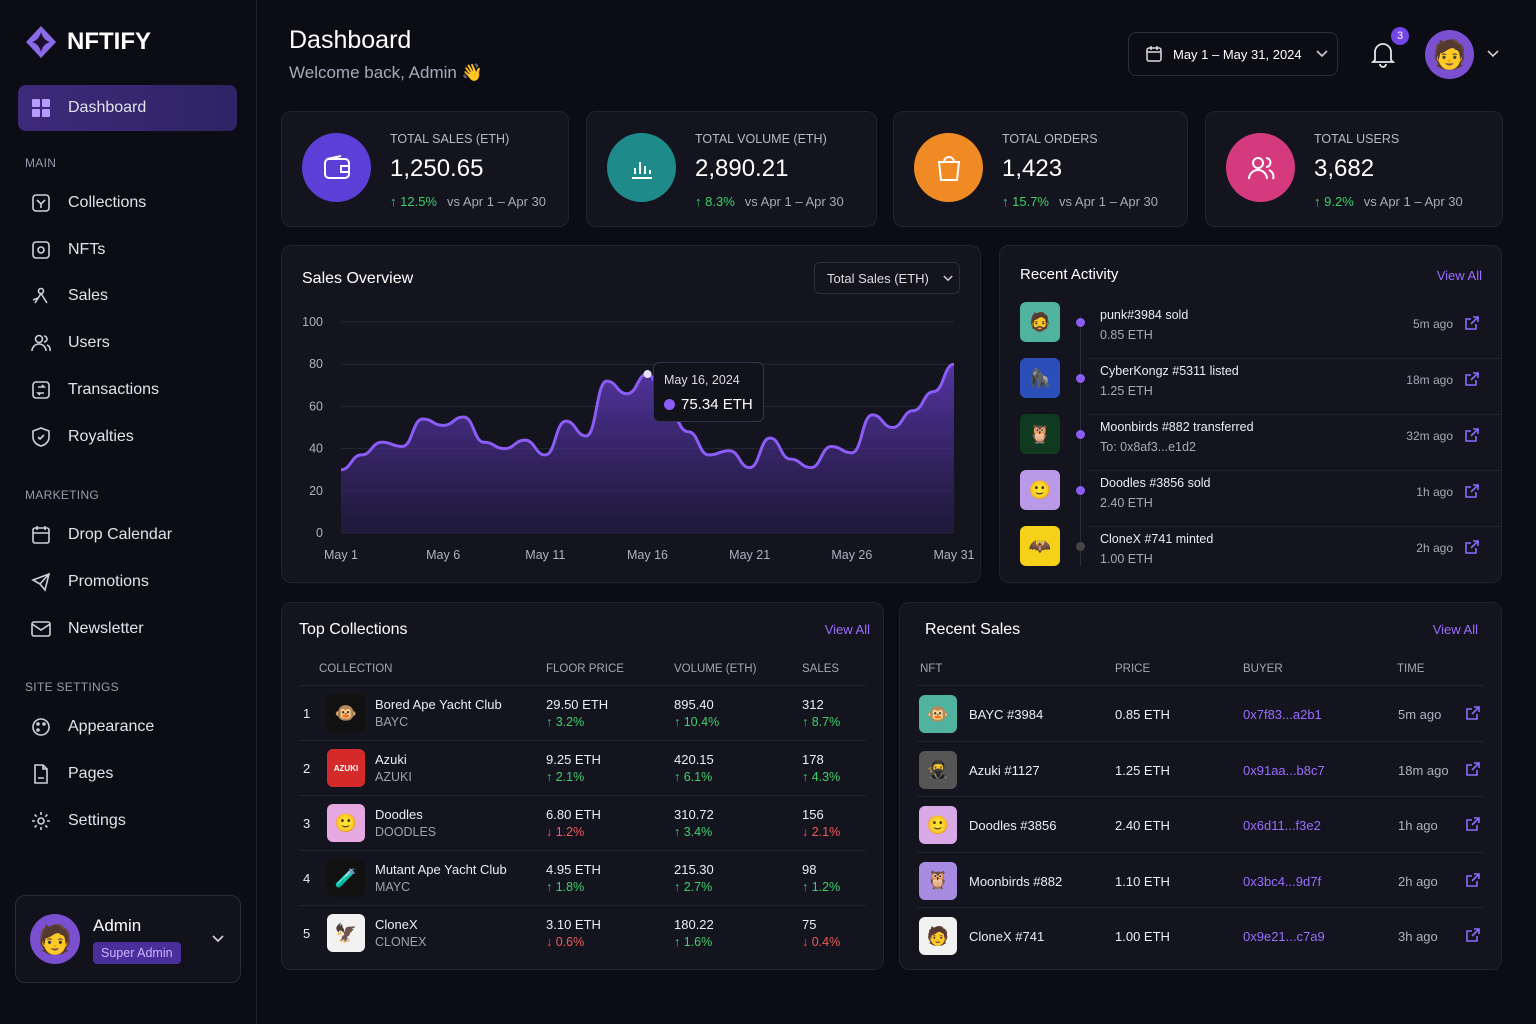 The width and height of the screenshot is (1536, 1024). Describe the element at coordinates (1155, 483) in the screenshot. I see `activity-title: Doodles #3856 sold` at that location.